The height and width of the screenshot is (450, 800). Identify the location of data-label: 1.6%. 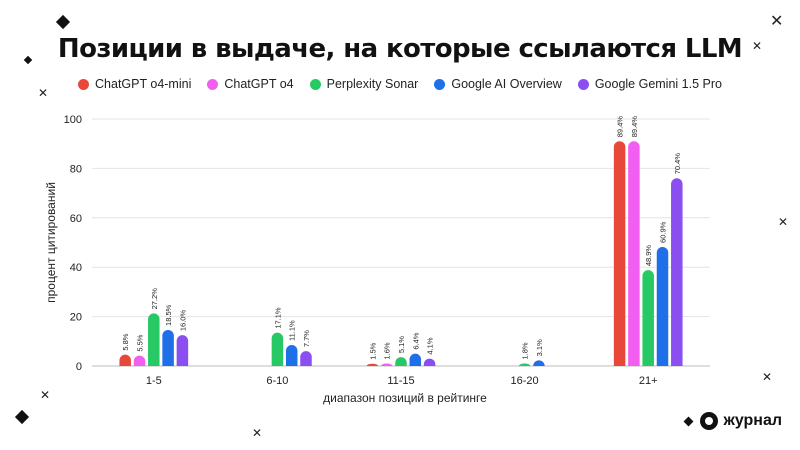
(387, 350).